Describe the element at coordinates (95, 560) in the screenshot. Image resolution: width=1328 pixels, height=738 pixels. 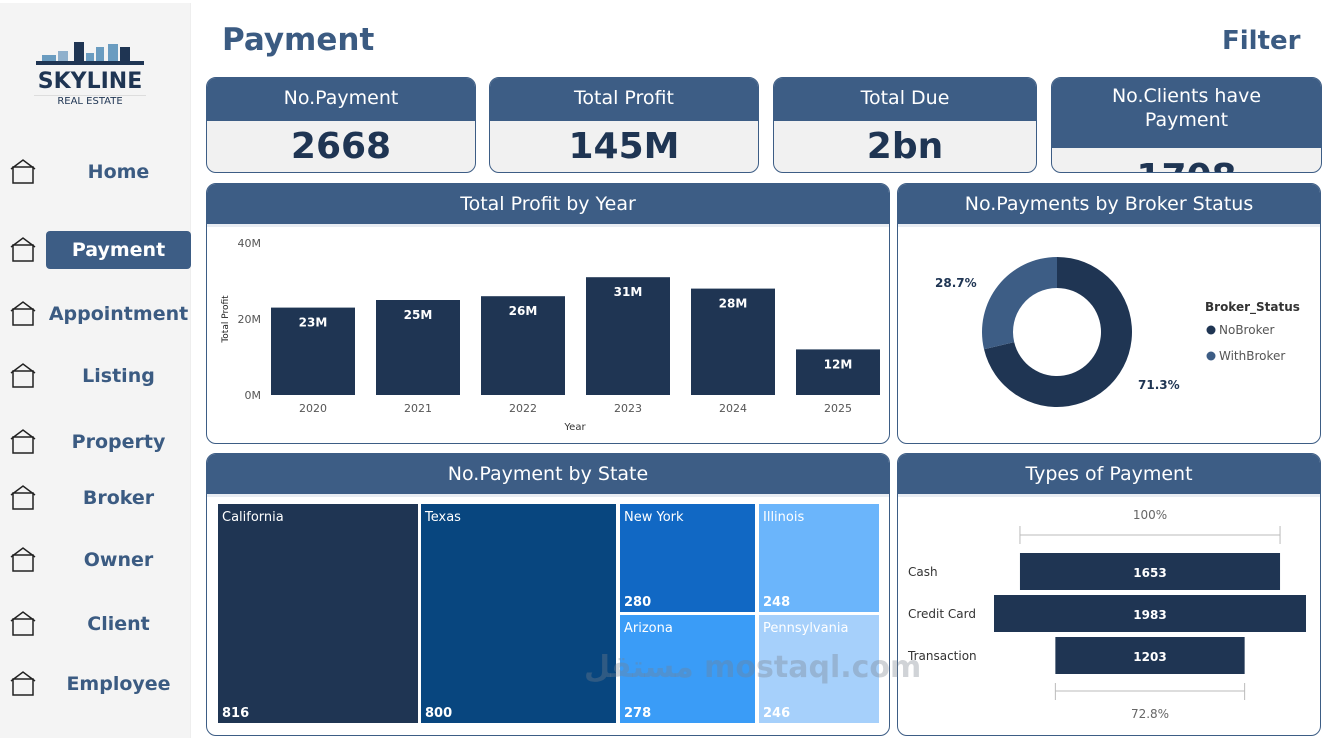
I see `sidebar-item-owner: Owner` at that location.